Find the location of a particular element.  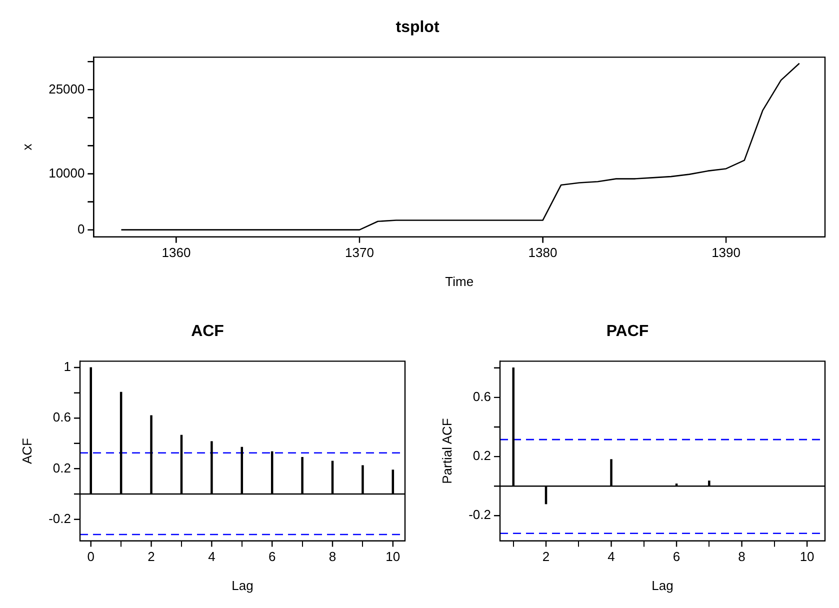

y-axis-title: ACF is located at coordinates (26, 451).